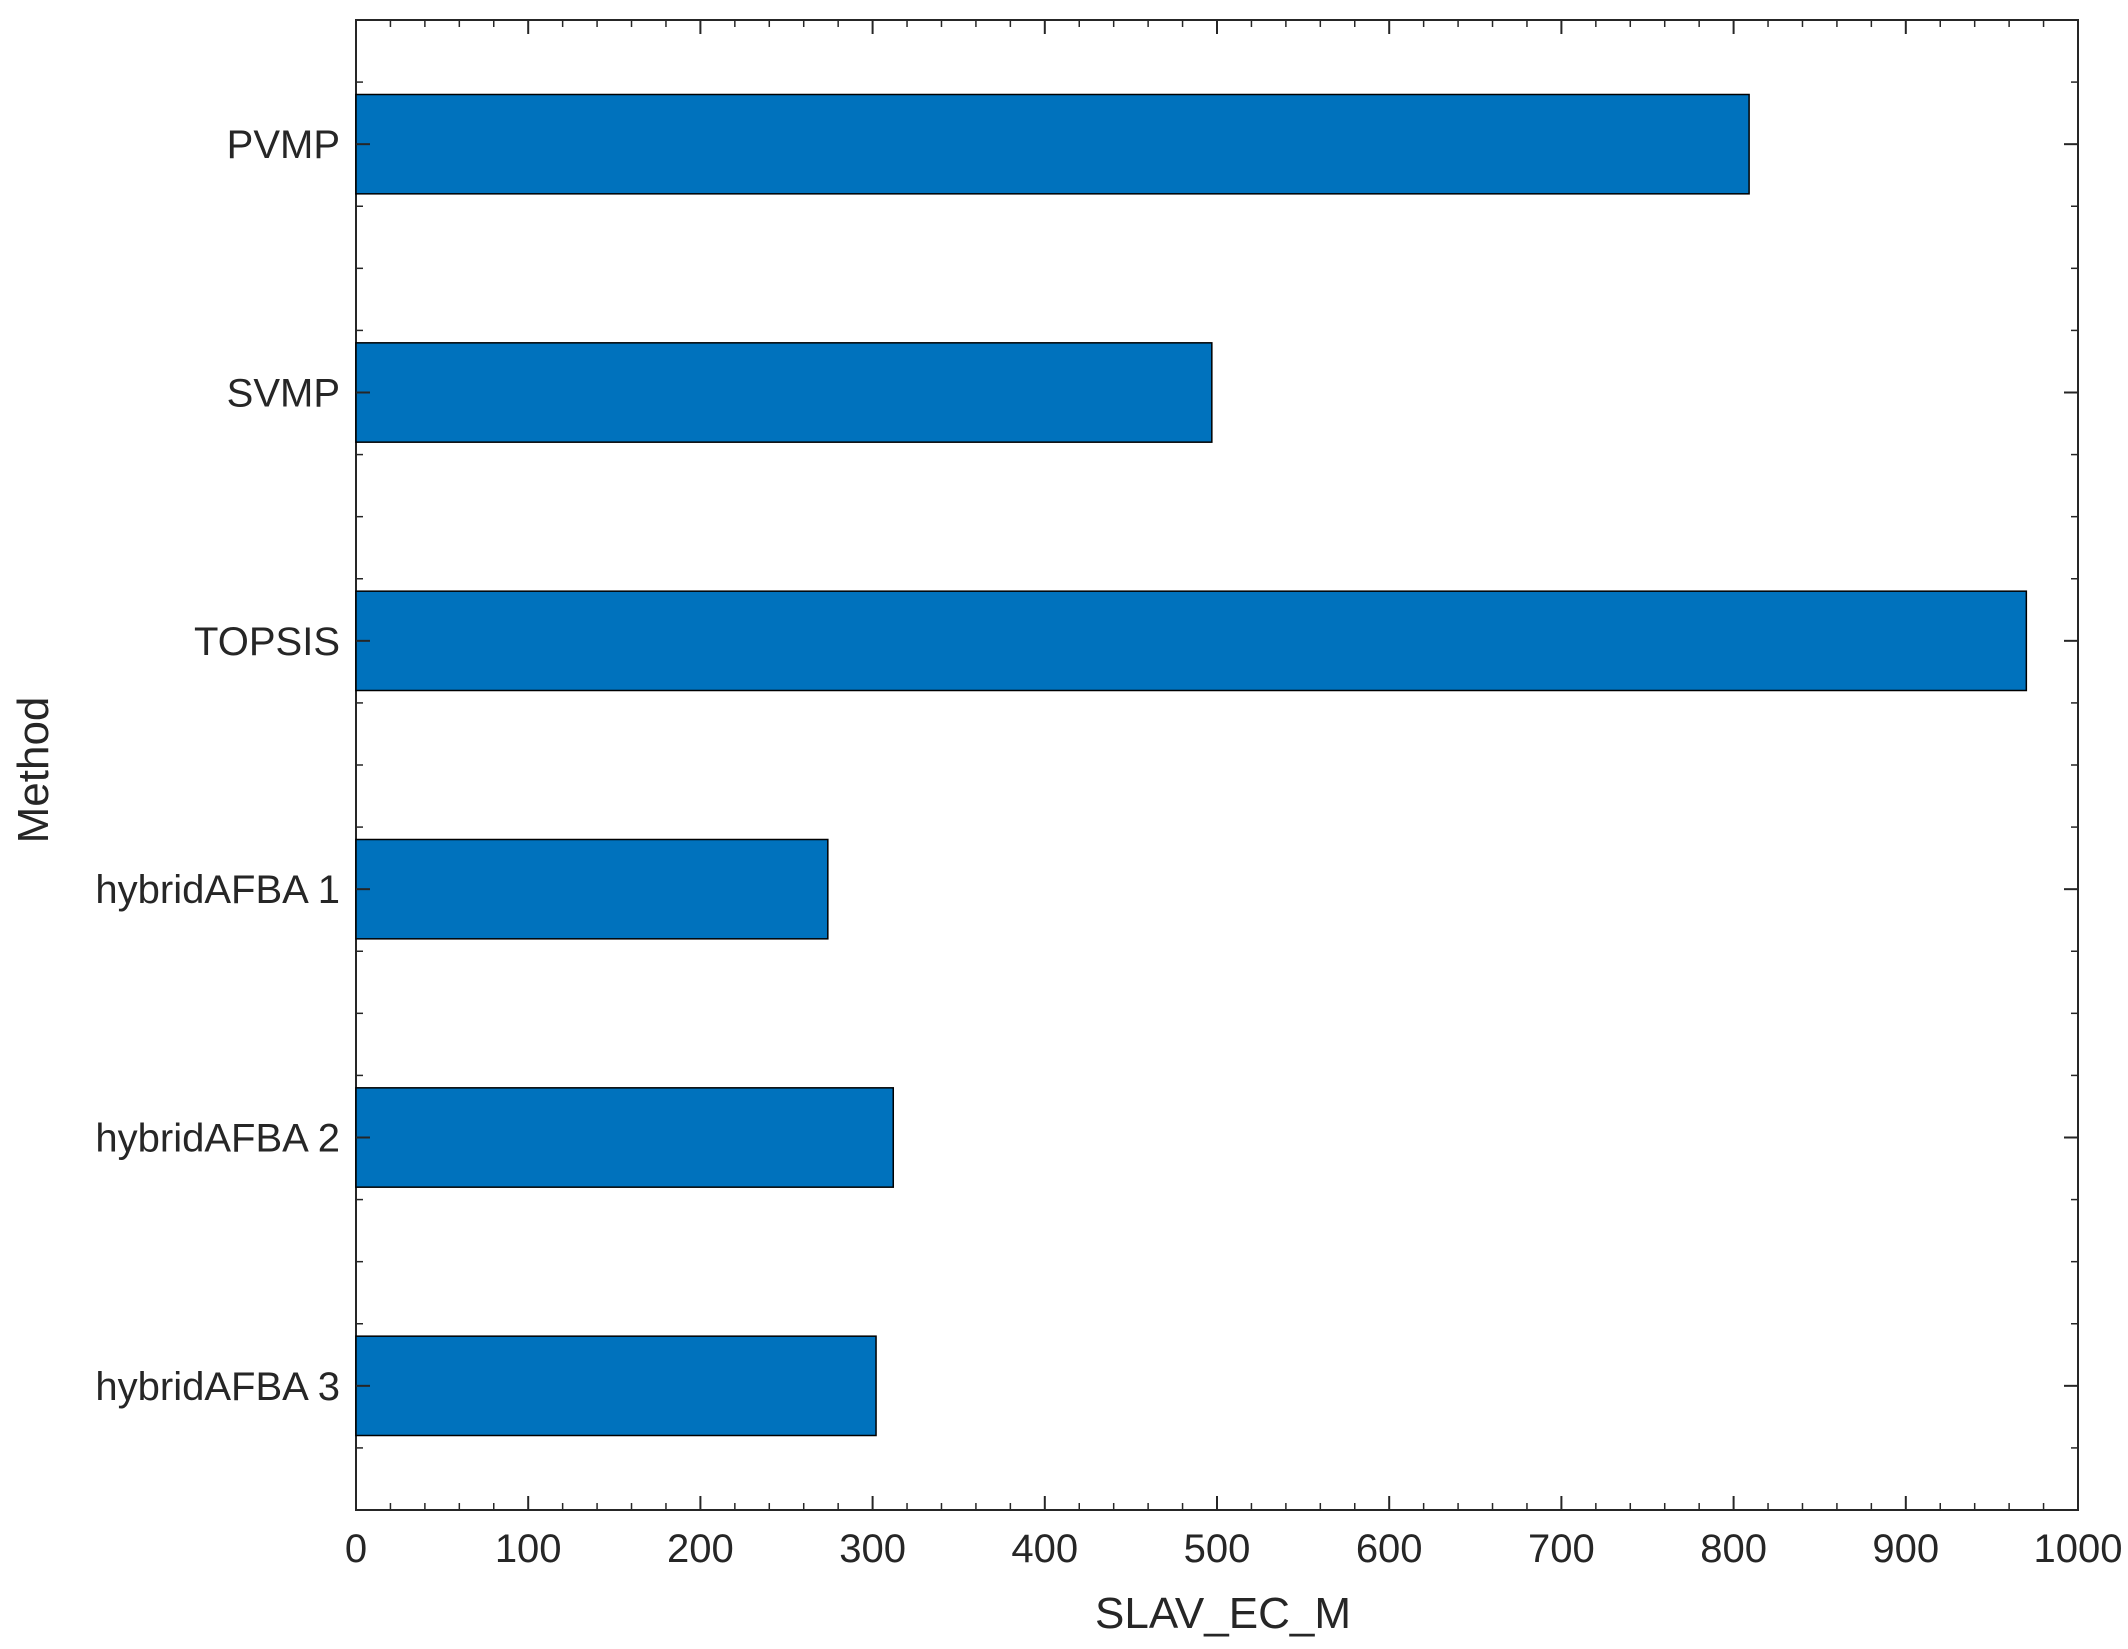 This screenshot has width=2128, height=1649. What do you see at coordinates (283, 394) in the screenshot?
I see `y-tick-label: SVMP` at bounding box center [283, 394].